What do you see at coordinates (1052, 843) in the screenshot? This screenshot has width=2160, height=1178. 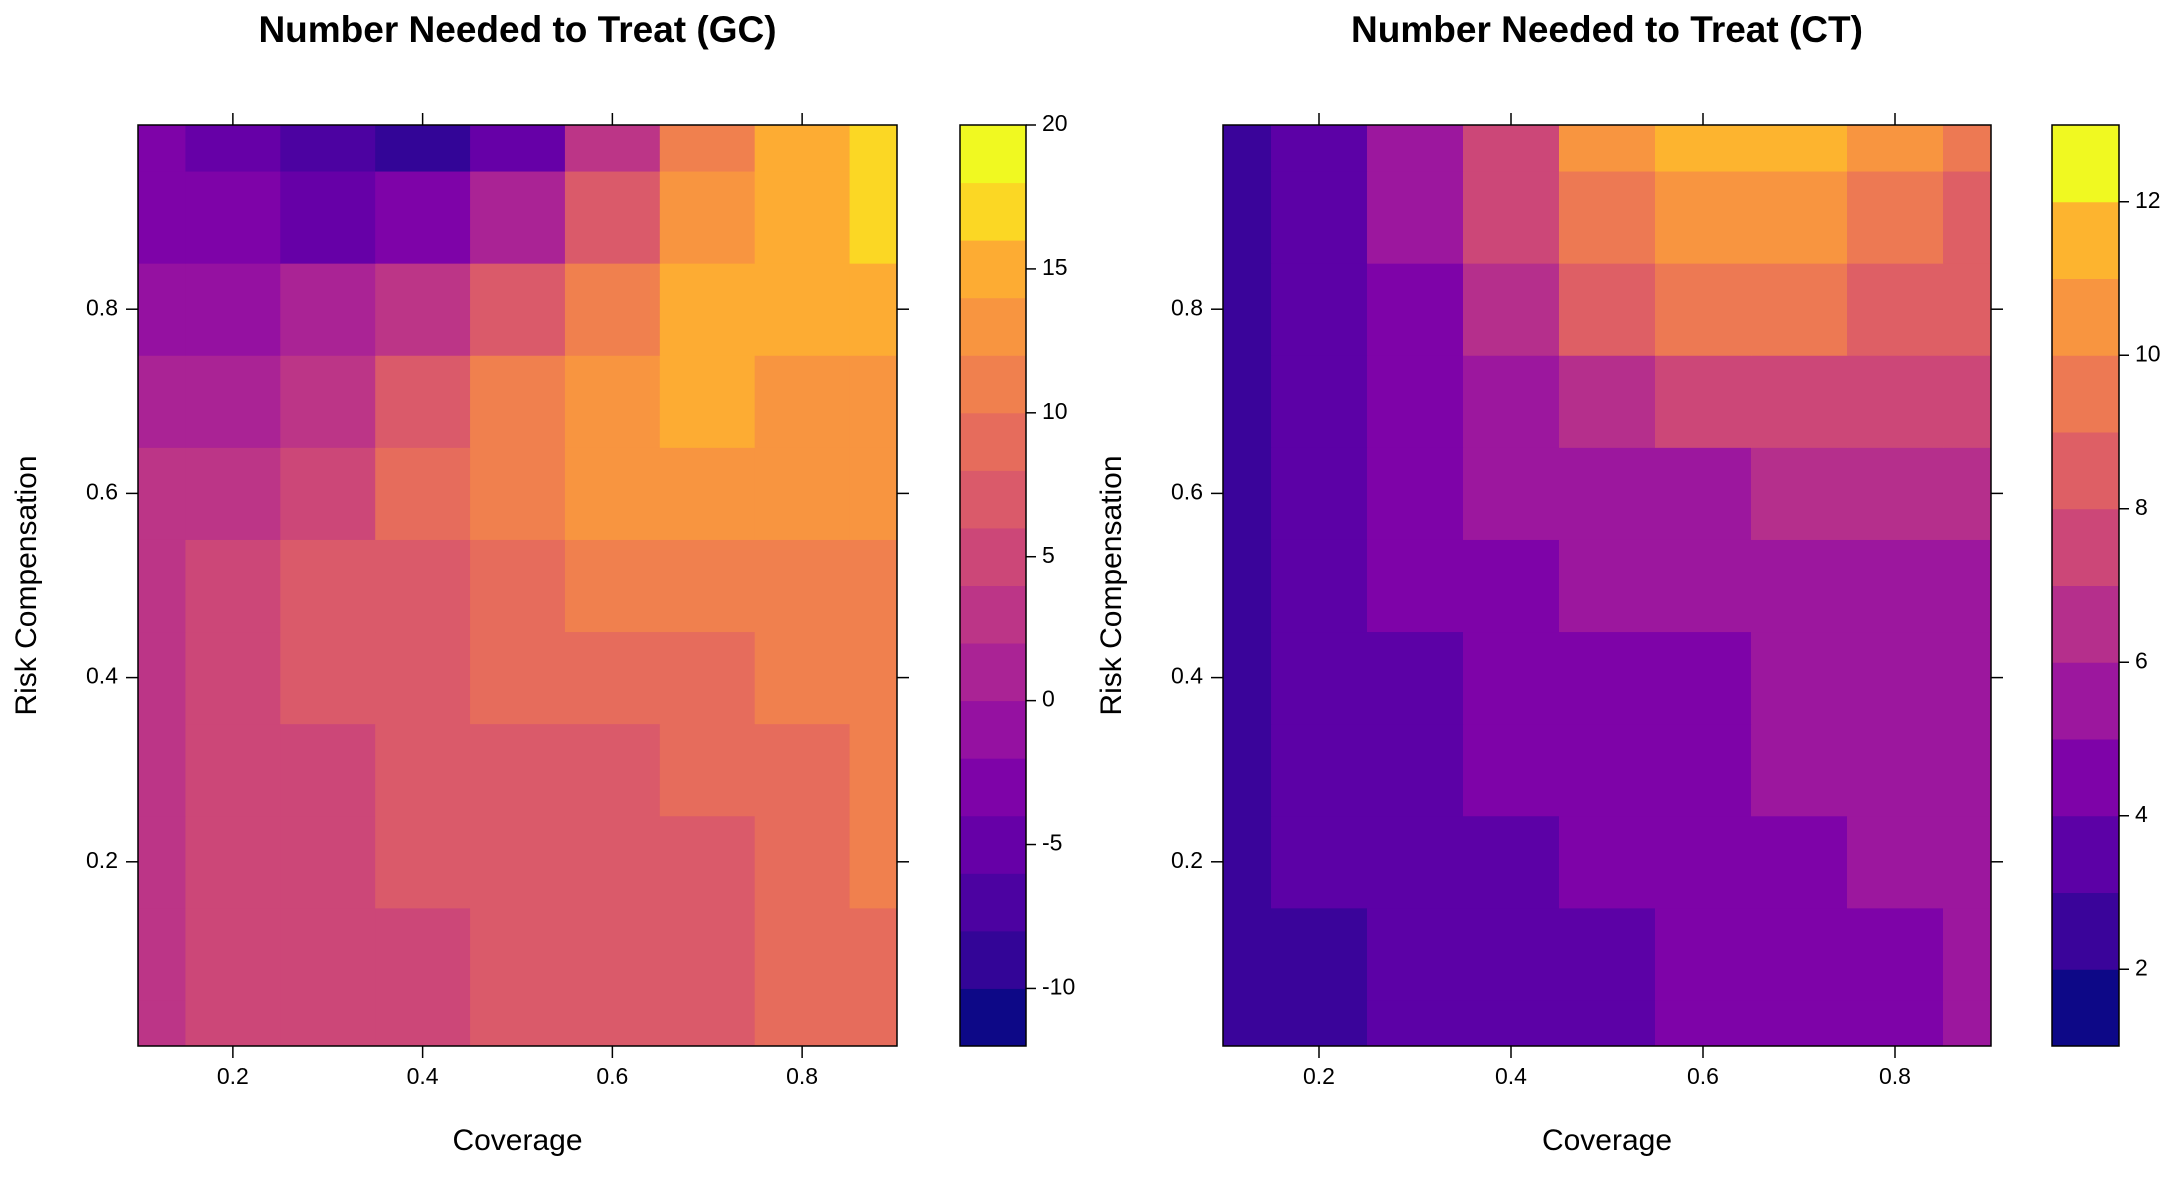 I see `colorbar-tick-label: -5` at bounding box center [1052, 843].